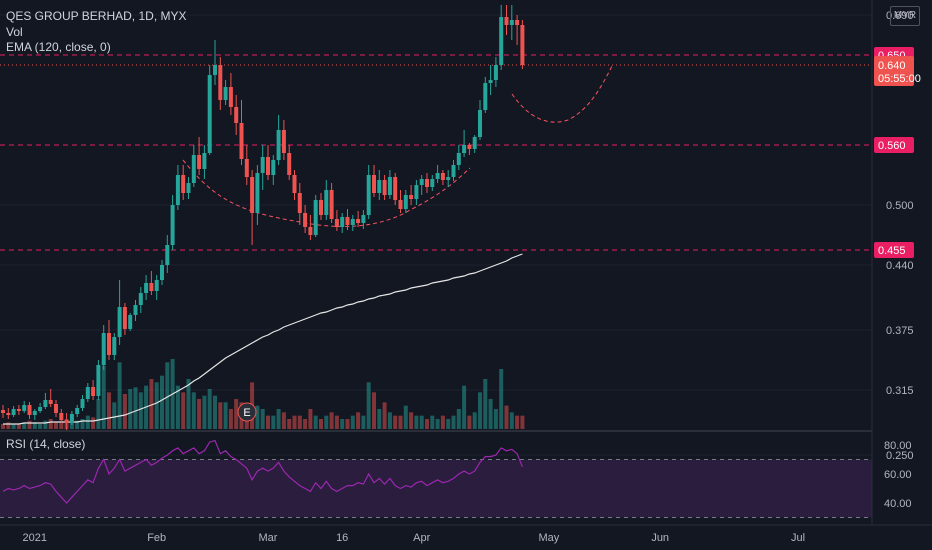  Describe the element at coordinates (894, 71) in the screenshot. I see `last-price-tag` at that location.